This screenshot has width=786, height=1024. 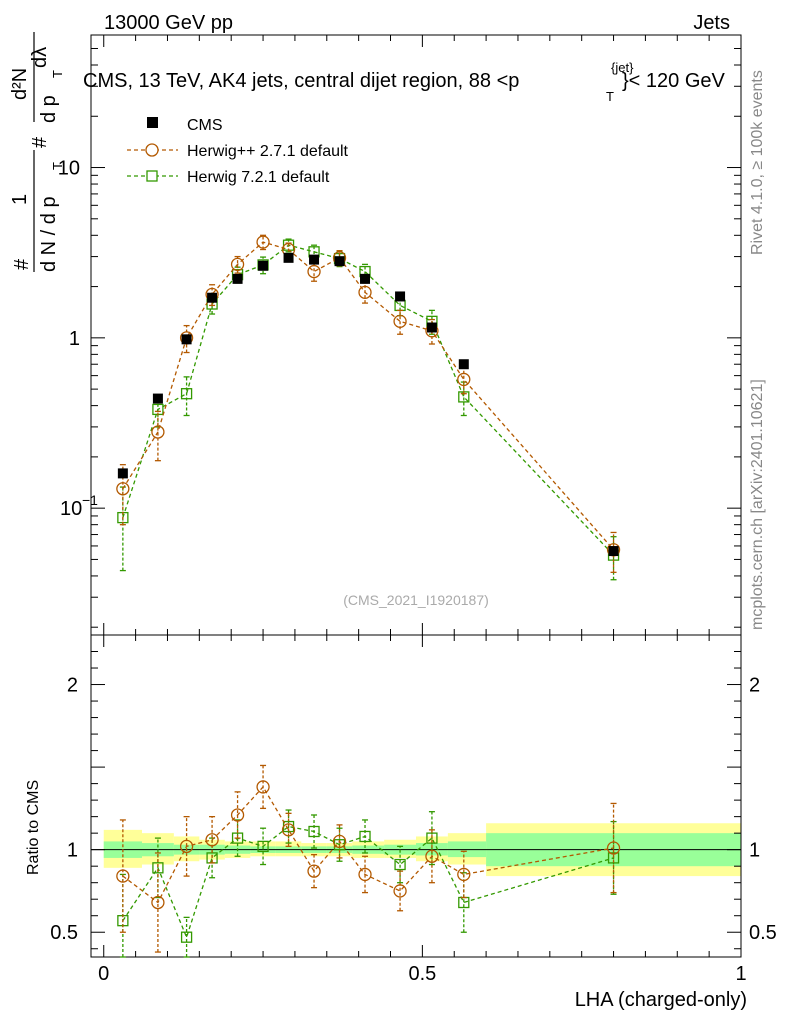 I want to click on ratio-y-tick-label: 1, so click(x=72, y=851).